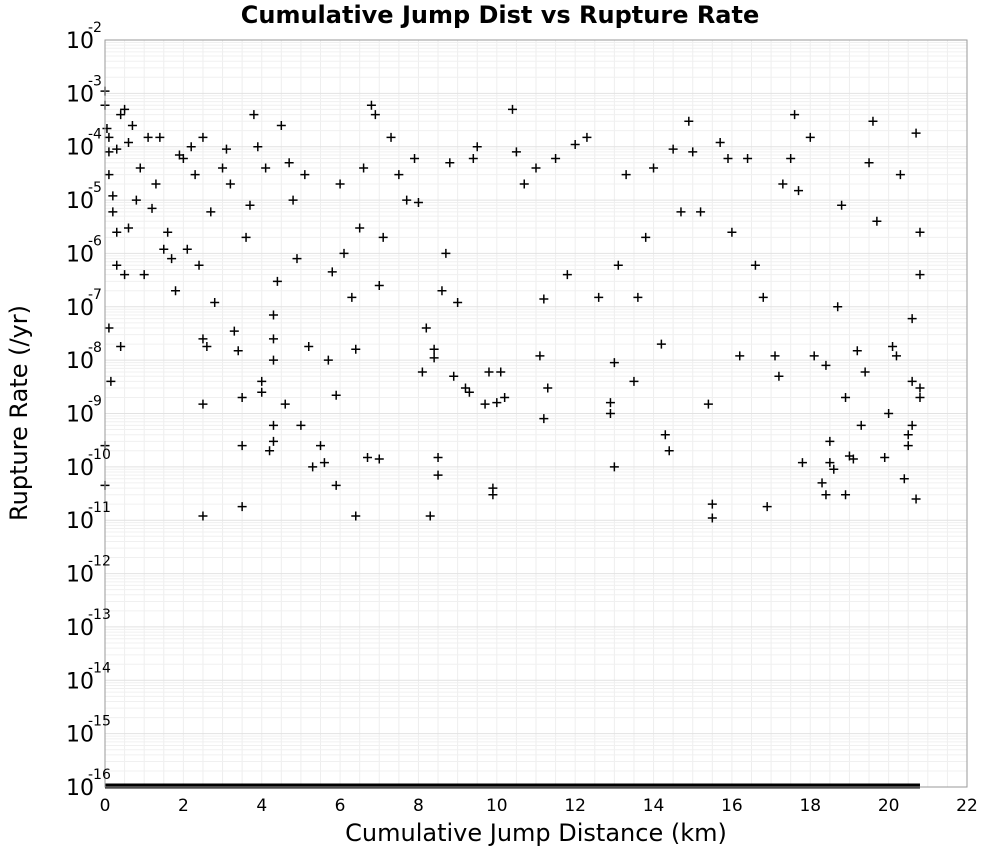  I want to click on x-axis-ticks: 0 2 4 6 8 10 12 14 16 18 20 22, so click(539, 806).